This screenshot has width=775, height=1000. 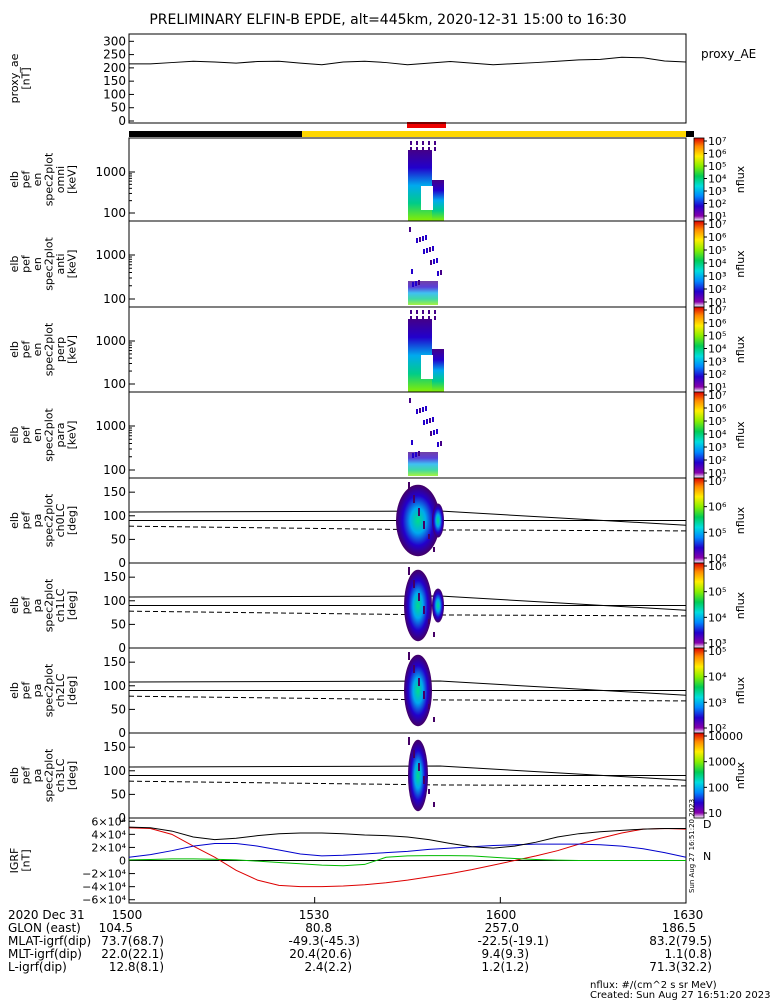 What do you see at coordinates (407, 857) in the screenshot?
I see `igrf-x-line` at bounding box center [407, 857].